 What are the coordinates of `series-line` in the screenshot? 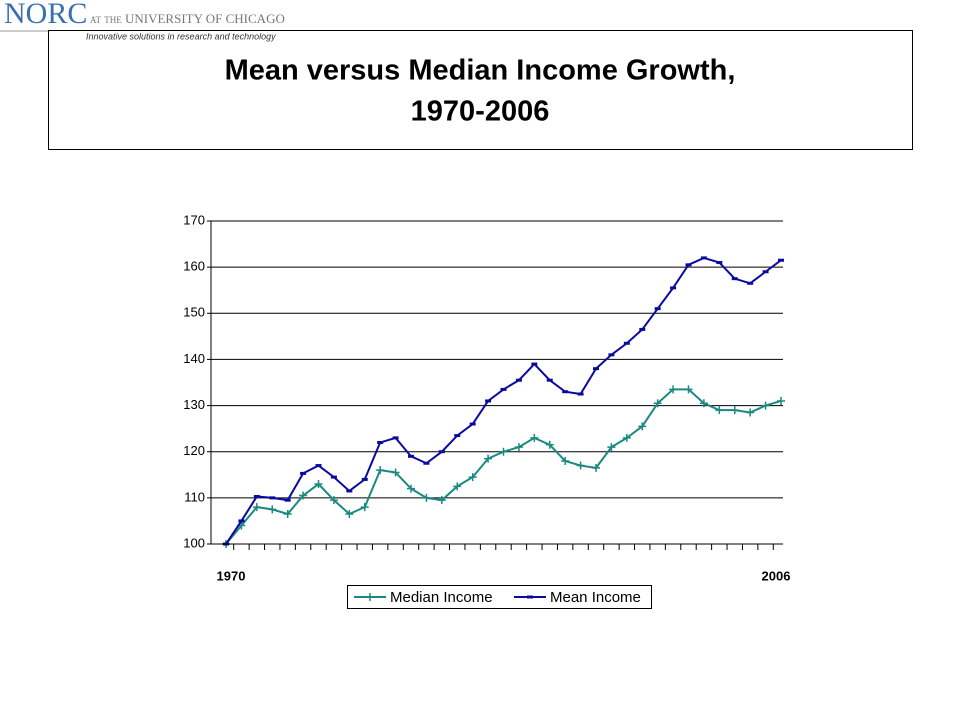 It's located at (503, 466).